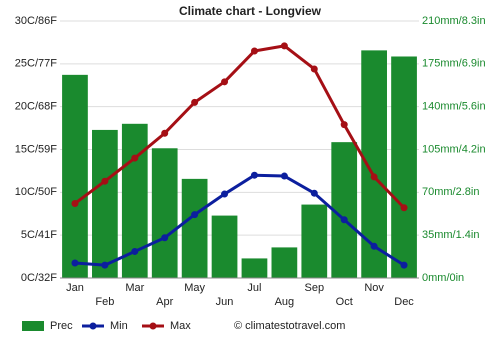 The width and height of the screenshot is (500, 350). I want to click on y-tick-label: 30C/86F, so click(36, 21).